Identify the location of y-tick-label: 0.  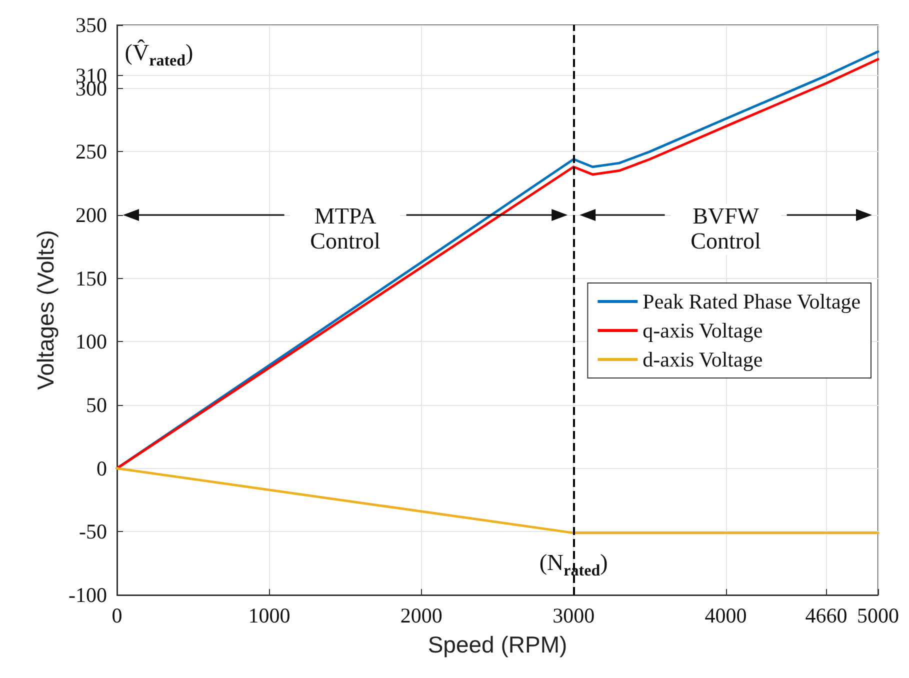
(101, 468).